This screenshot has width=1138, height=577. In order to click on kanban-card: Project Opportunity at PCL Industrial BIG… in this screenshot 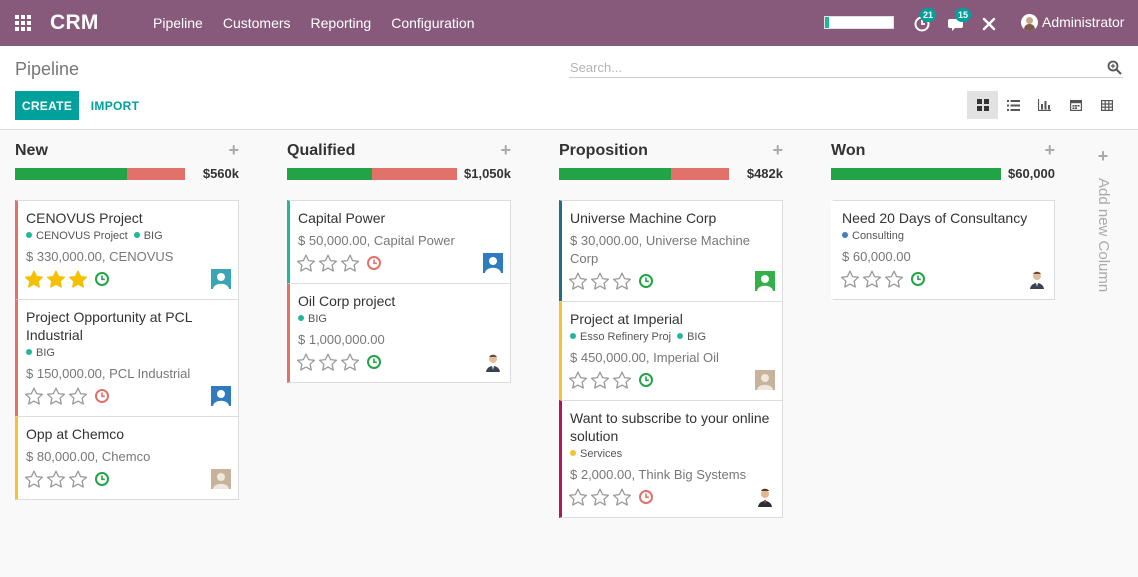, I will do `click(127, 358)`.